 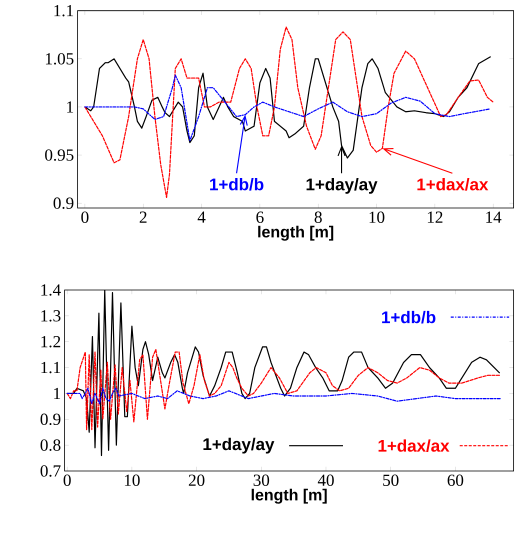 What do you see at coordinates (456, 480) in the screenshot?
I see `x-tick-label: 60` at bounding box center [456, 480].